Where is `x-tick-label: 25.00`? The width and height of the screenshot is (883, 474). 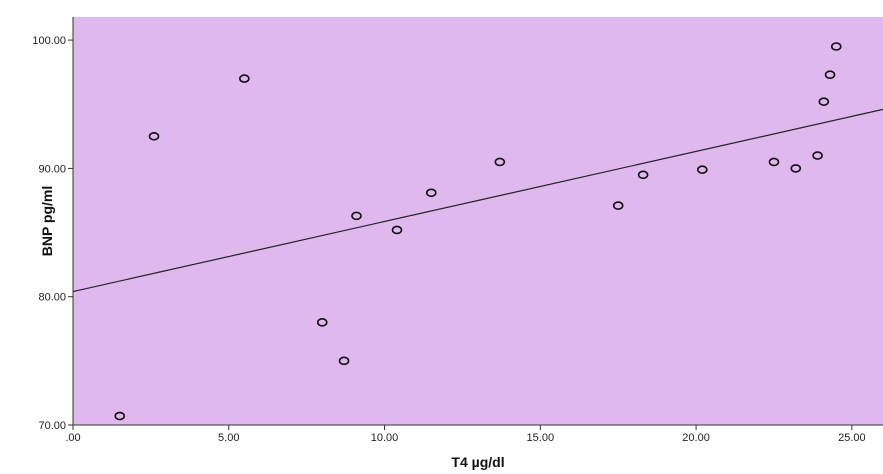
x-tick-label: 25.00 is located at coordinates (852, 438).